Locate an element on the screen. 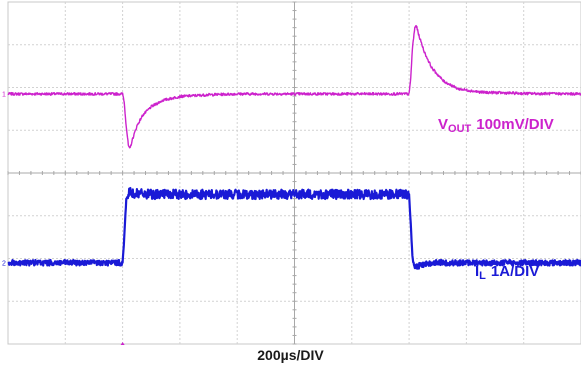 Image resolution: width=581 pixels, height=368 pixels. il-label-main: I is located at coordinates (477, 271).